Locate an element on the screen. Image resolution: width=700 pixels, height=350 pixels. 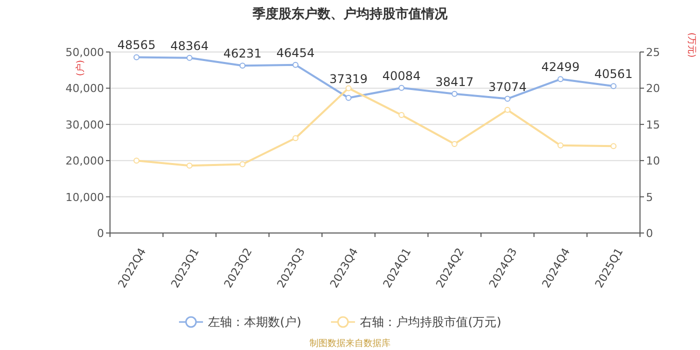
data-label: 40561 is located at coordinates (613, 74).